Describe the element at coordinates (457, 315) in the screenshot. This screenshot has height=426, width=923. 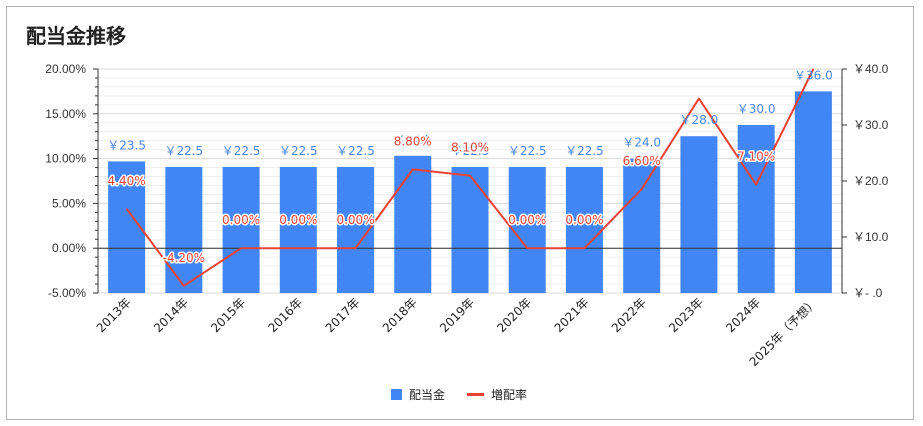
I see `x-axis-tick-label: 2019年` at that location.